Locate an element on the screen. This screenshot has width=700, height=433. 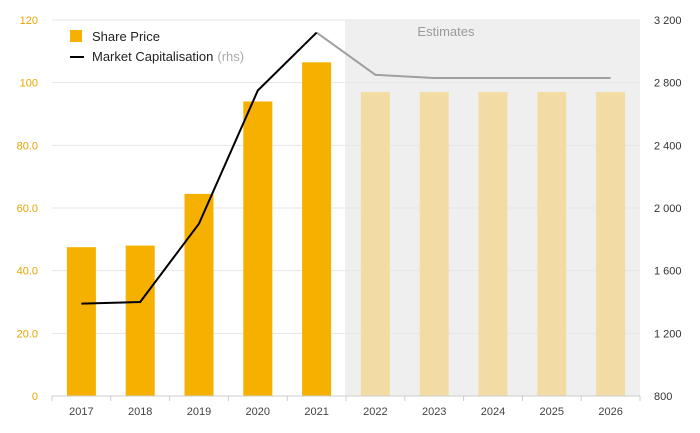
y-right-tick-label: 3 200 is located at coordinates (668, 21).